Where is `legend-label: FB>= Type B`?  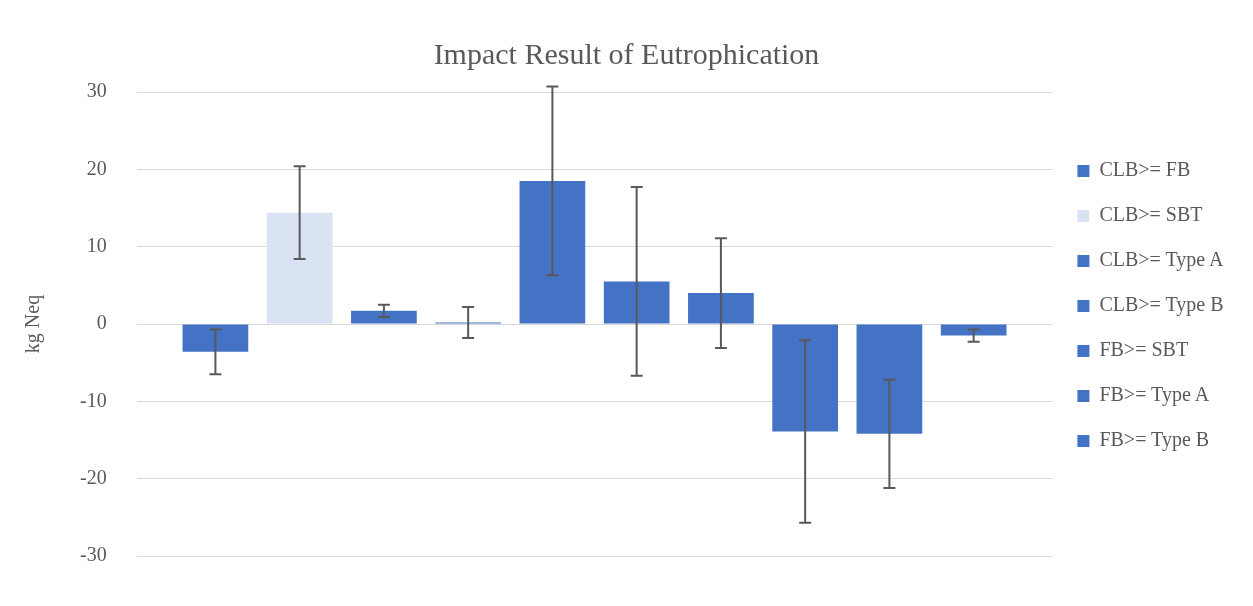 legend-label: FB>= Type B is located at coordinates (1154, 440).